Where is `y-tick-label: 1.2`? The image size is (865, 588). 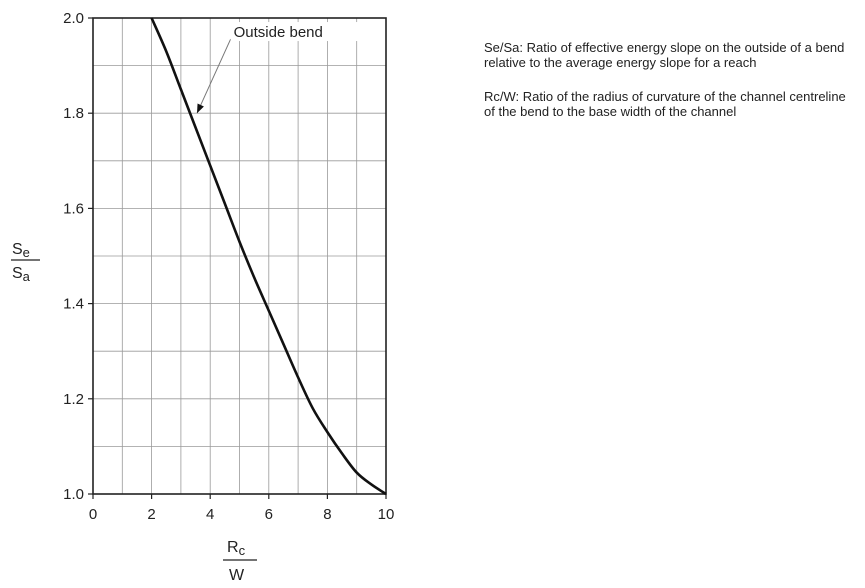 y-tick-label: 1.2 is located at coordinates (73, 399).